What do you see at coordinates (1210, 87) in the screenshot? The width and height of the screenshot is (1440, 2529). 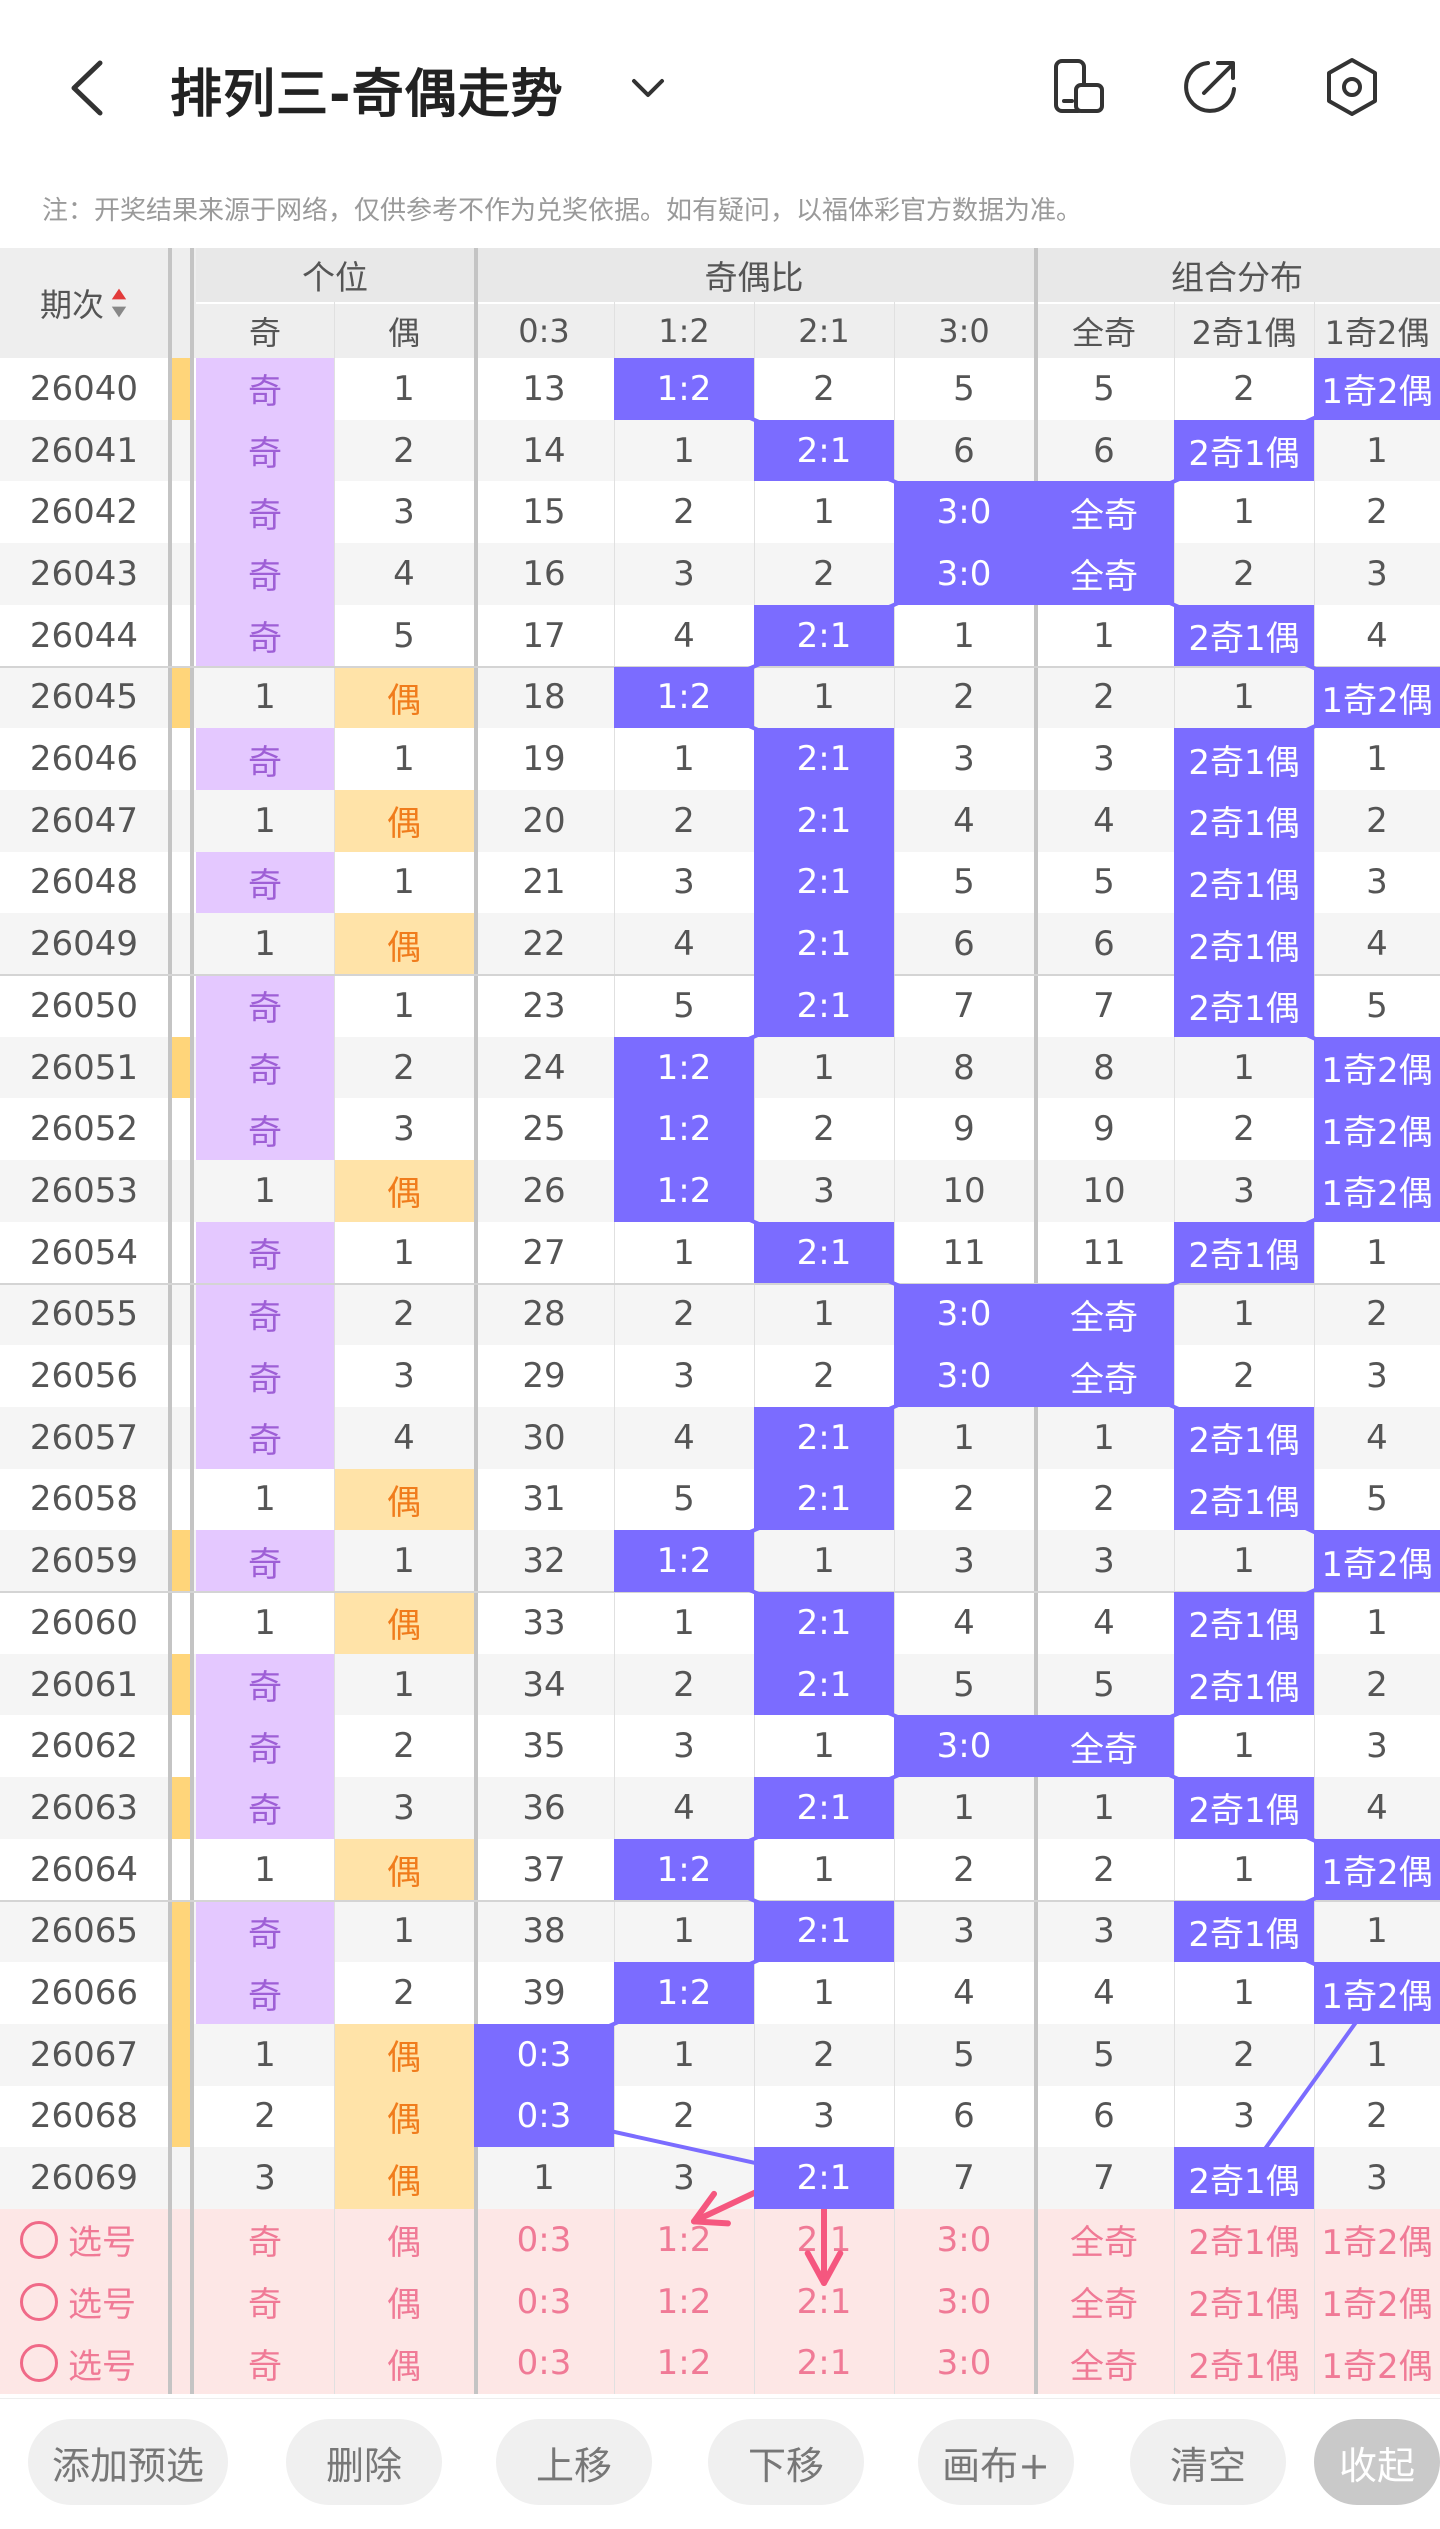 I see `share-icon` at bounding box center [1210, 87].